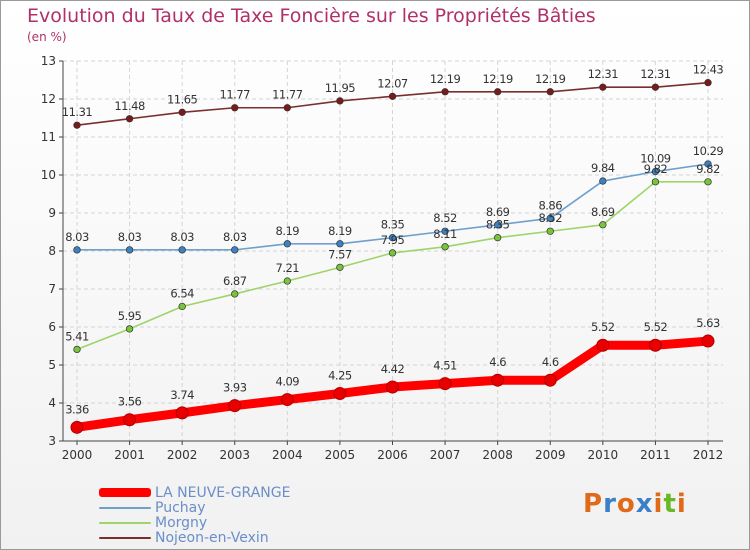 The width and height of the screenshot is (750, 550). Describe the element at coordinates (182, 395) in the screenshot. I see `data-label-la-neuve-grange: 3.74` at that location.